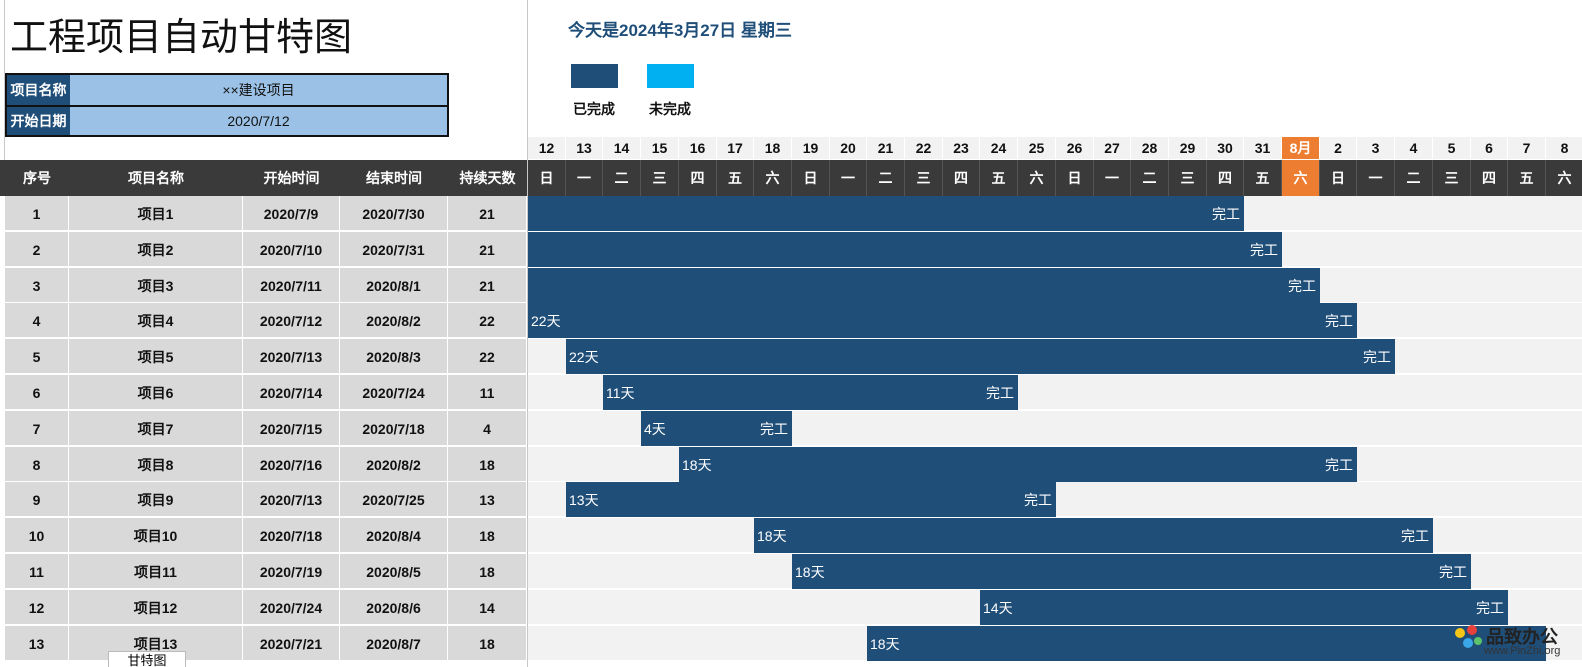 This screenshot has width=1582, height=667. Describe the element at coordinates (1263, 148) in the screenshot. I see `timeline-date-cell: 31` at that location.